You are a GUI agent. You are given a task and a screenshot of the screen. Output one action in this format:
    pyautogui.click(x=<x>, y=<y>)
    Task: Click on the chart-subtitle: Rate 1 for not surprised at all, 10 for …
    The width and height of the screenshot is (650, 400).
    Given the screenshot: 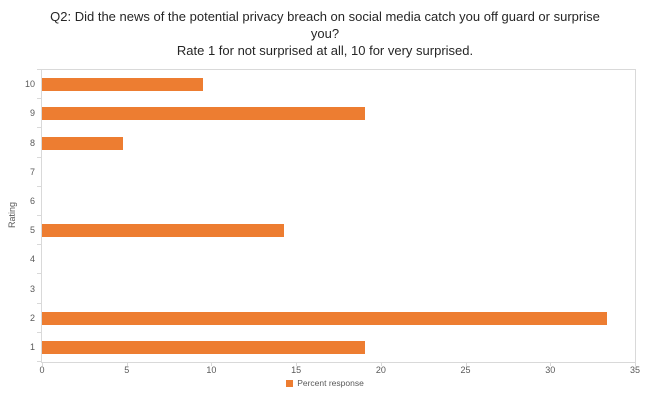 What is the action you would take?
    pyautogui.click(x=325, y=50)
    